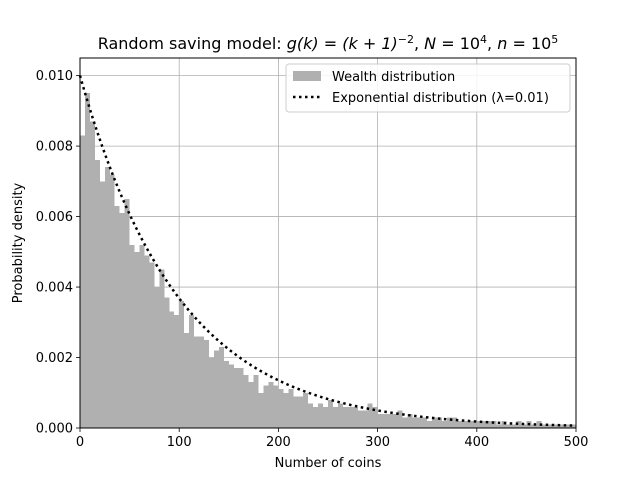  What do you see at coordinates (428, 88) in the screenshot?
I see `legend-box` at bounding box center [428, 88].